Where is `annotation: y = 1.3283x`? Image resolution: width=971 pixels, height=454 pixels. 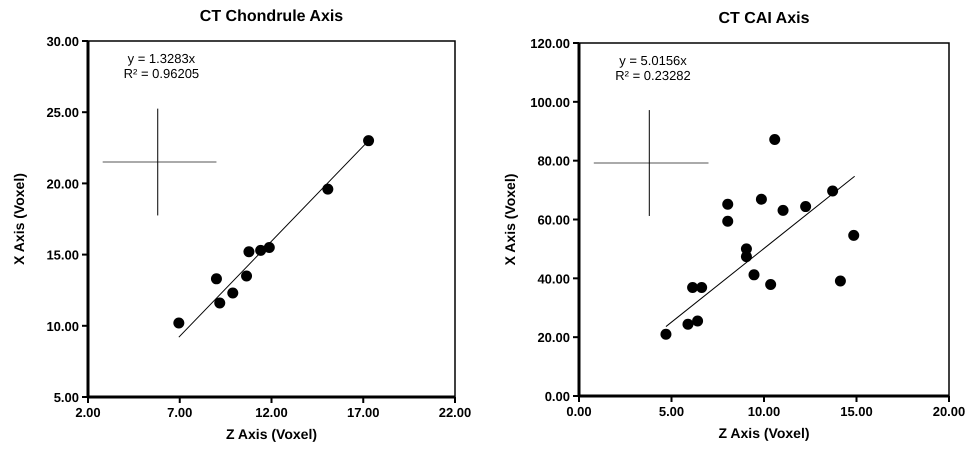 annotation: y = 1.3283x is located at coordinates (162, 58).